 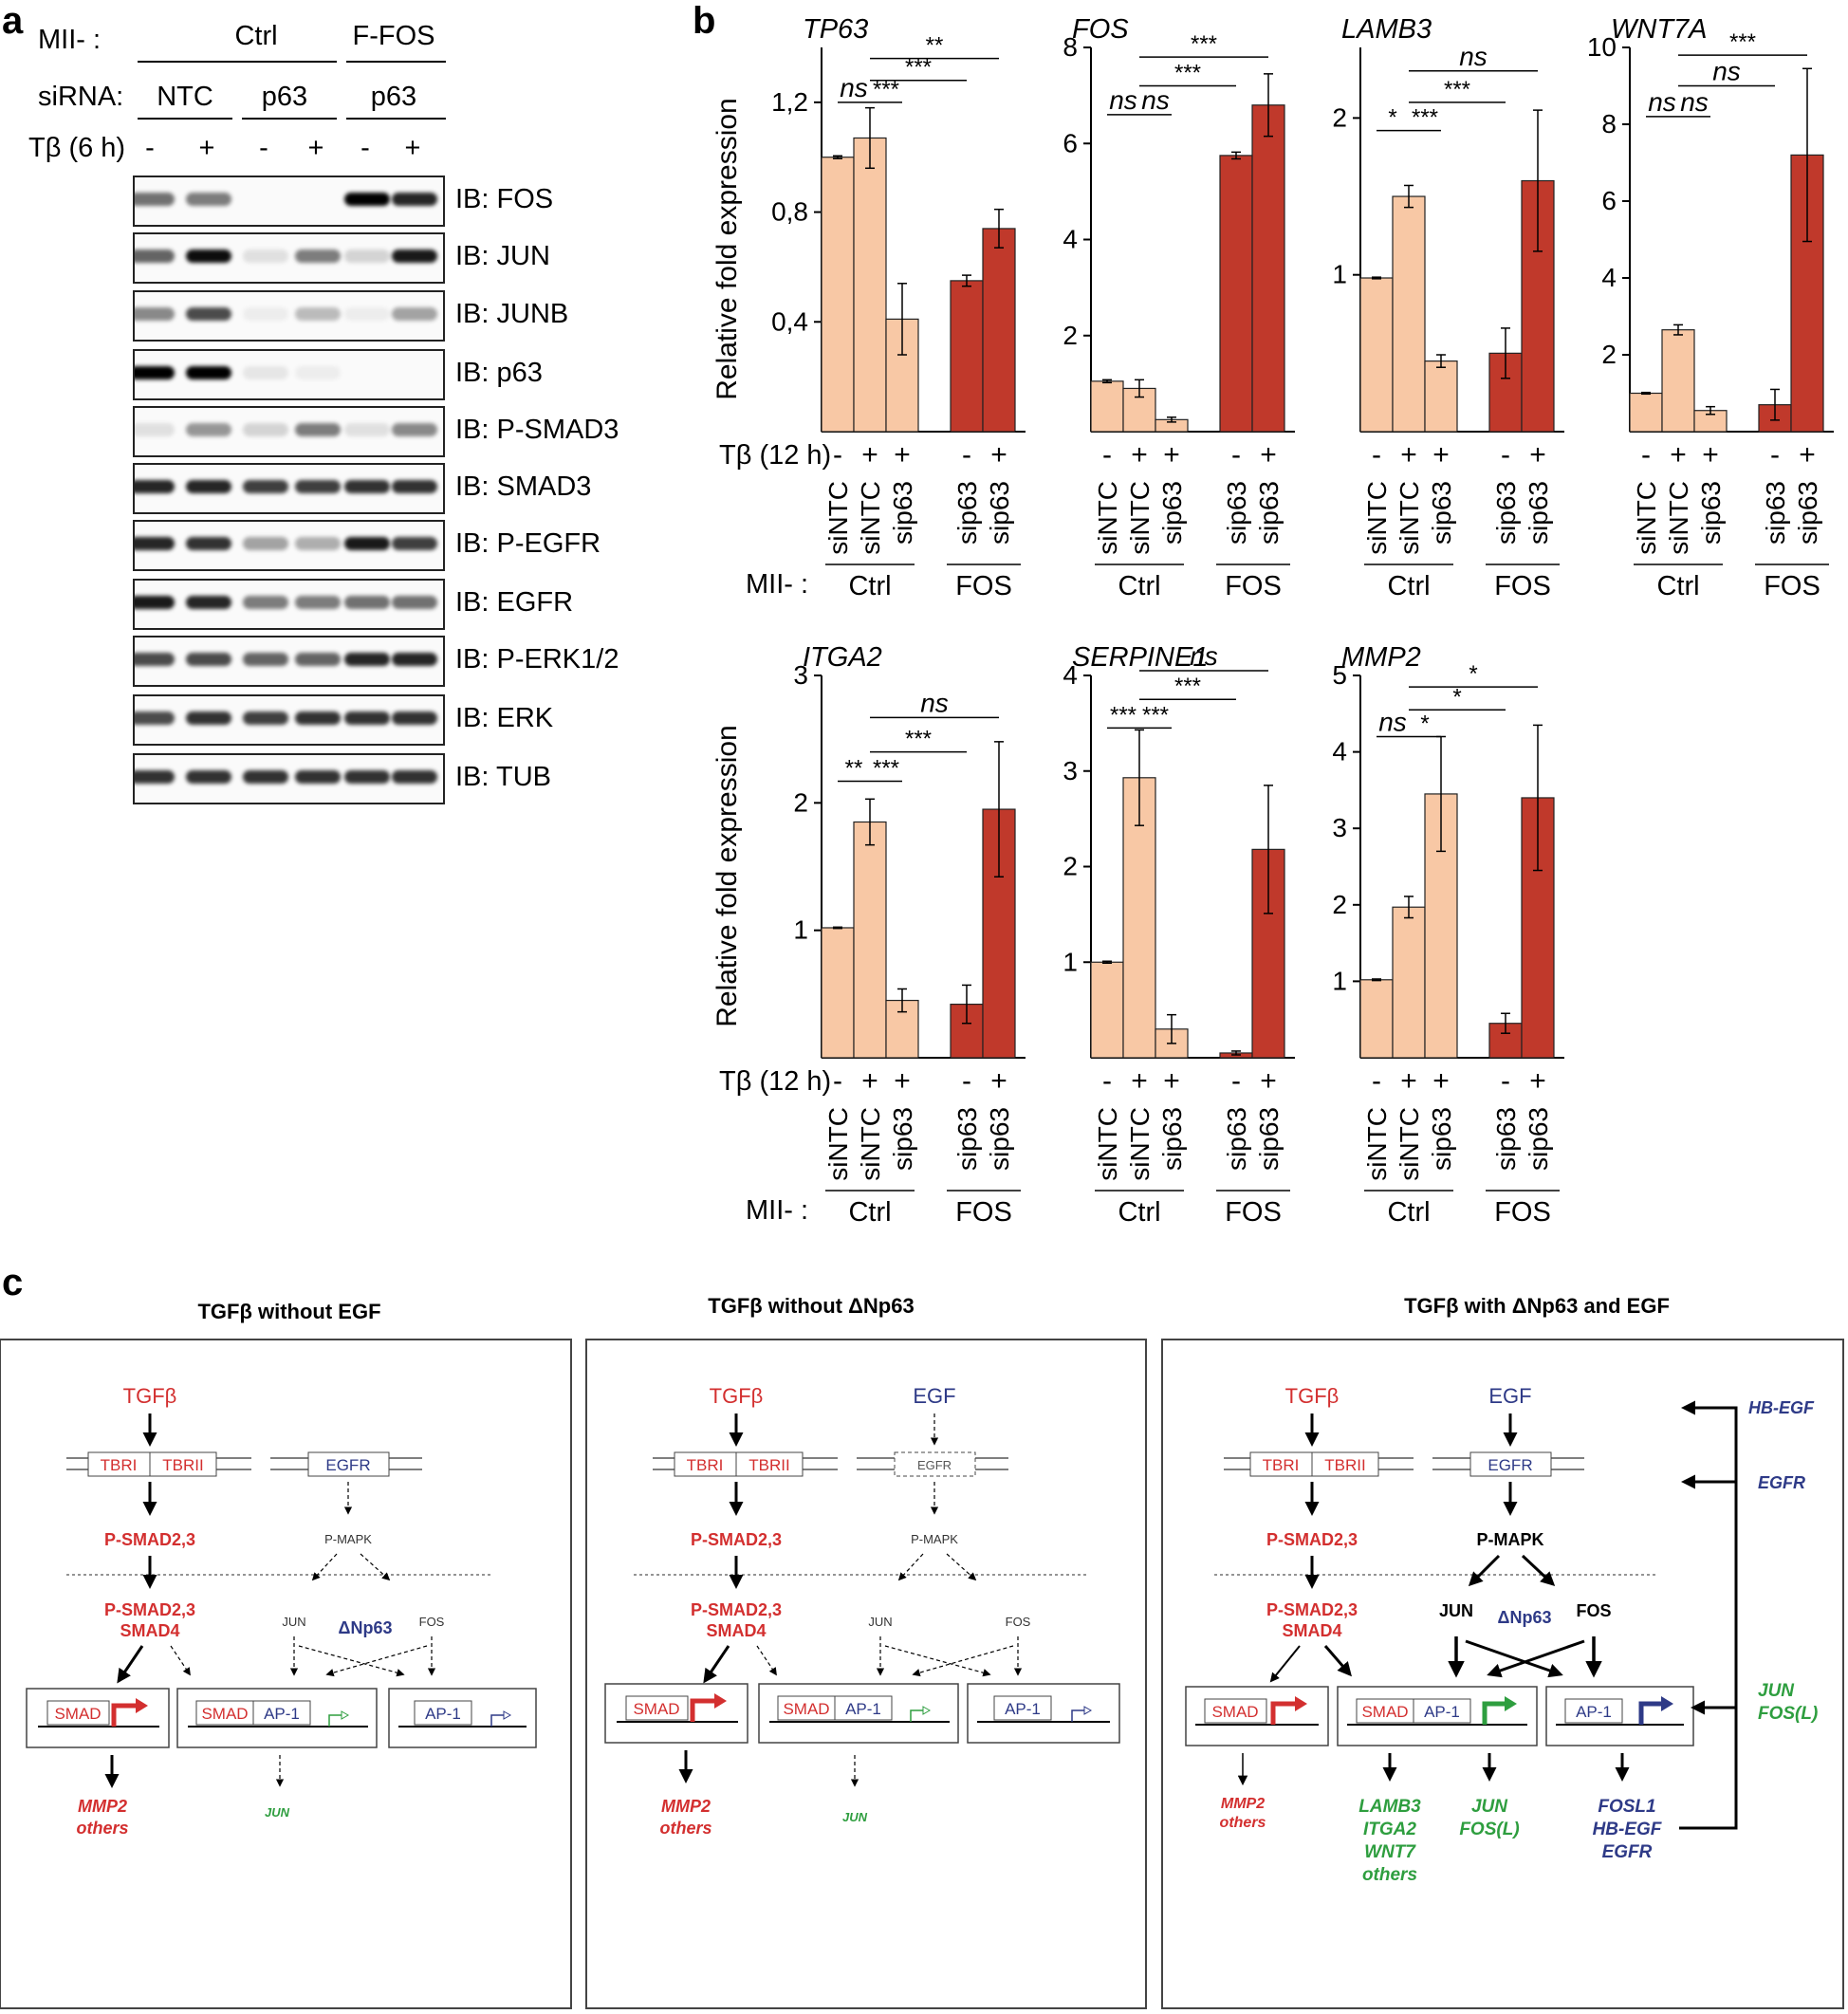 I want to click on d3-feedback-hbegf, so click(x=1708, y=1615).